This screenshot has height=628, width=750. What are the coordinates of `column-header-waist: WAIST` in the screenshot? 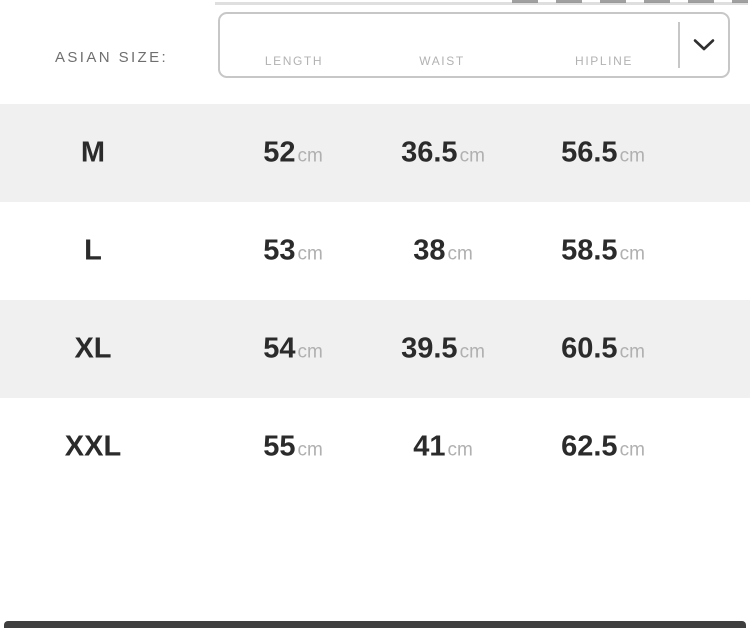 It's located at (442, 61).